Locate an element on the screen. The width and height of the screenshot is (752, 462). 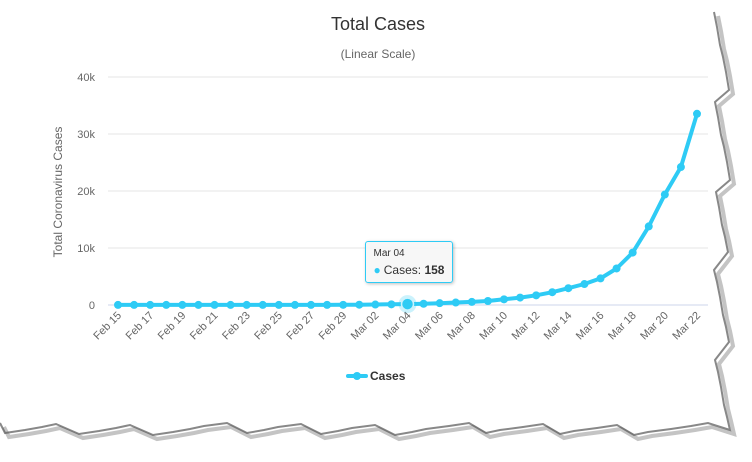
tooltip-series-name: Cases: is located at coordinates (402, 270).